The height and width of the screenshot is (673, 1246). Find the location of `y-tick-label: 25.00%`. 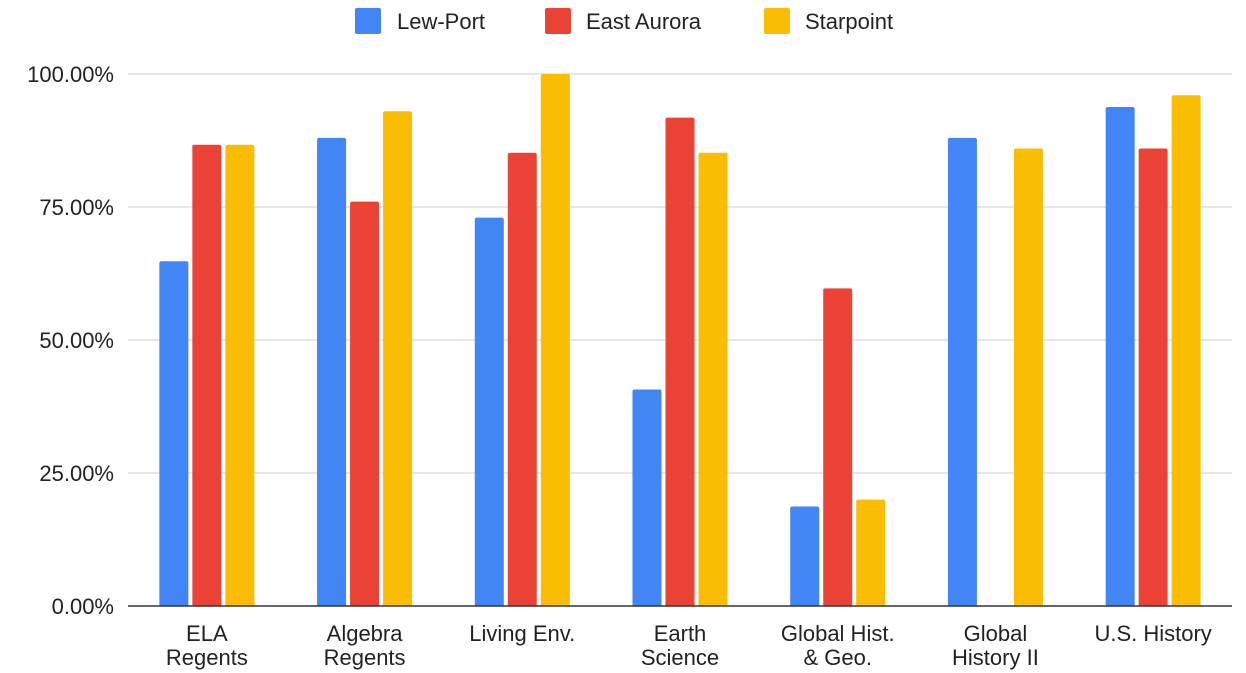

y-tick-label: 25.00% is located at coordinates (76, 473).